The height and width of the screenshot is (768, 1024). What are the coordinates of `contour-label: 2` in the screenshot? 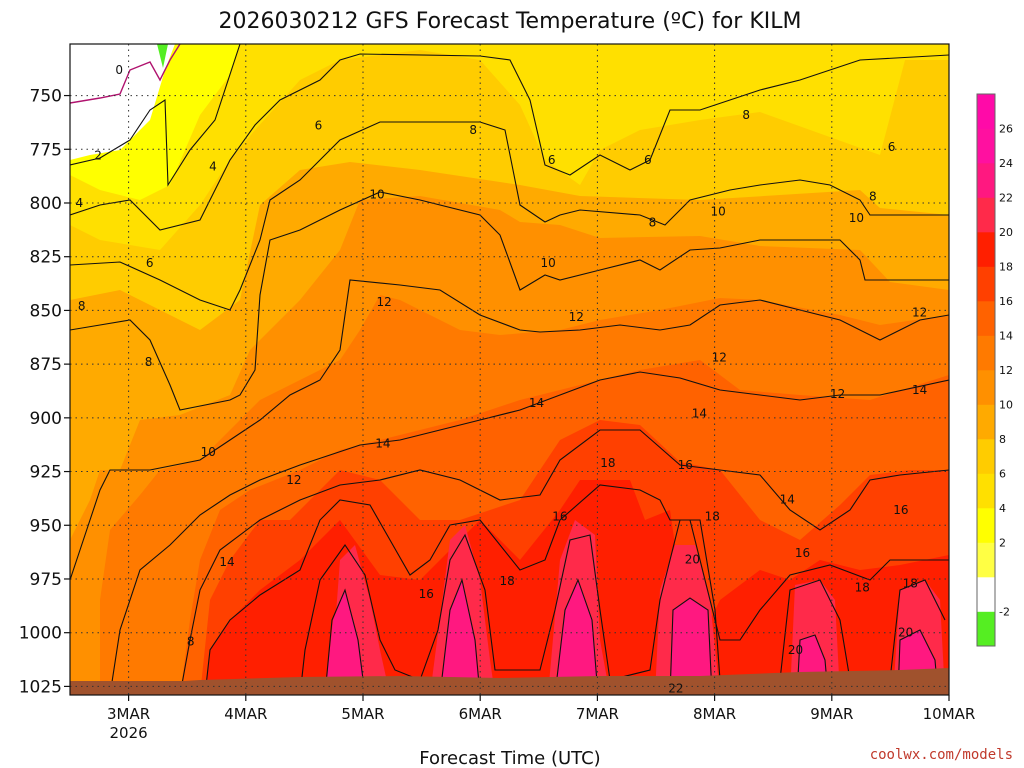 It's located at (98, 156).